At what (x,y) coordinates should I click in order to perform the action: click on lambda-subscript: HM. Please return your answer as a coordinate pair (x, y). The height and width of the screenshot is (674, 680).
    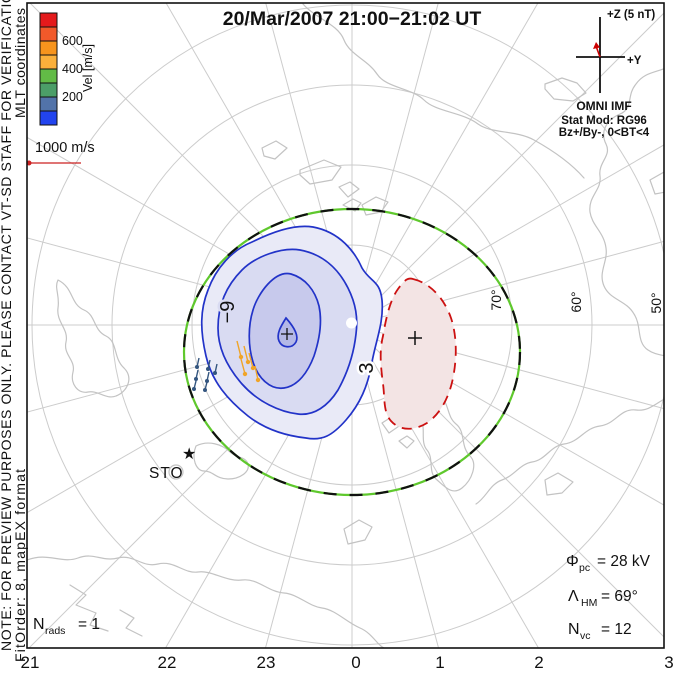
    Looking at the image, I should click on (589, 603).